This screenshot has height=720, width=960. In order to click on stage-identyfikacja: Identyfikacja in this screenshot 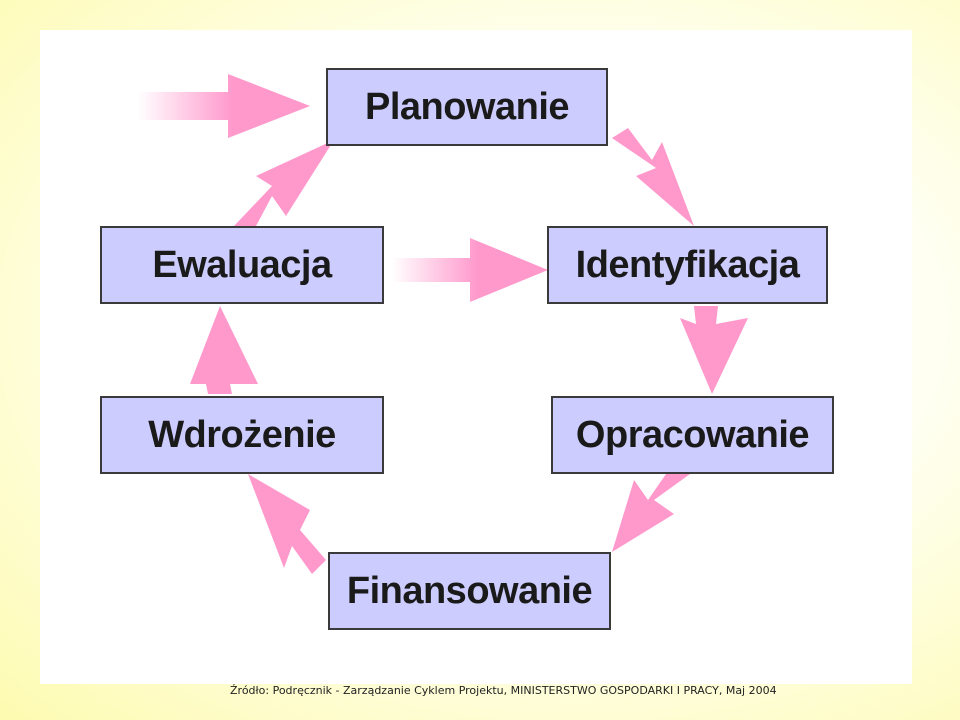, I will do `click(687, 265)`.